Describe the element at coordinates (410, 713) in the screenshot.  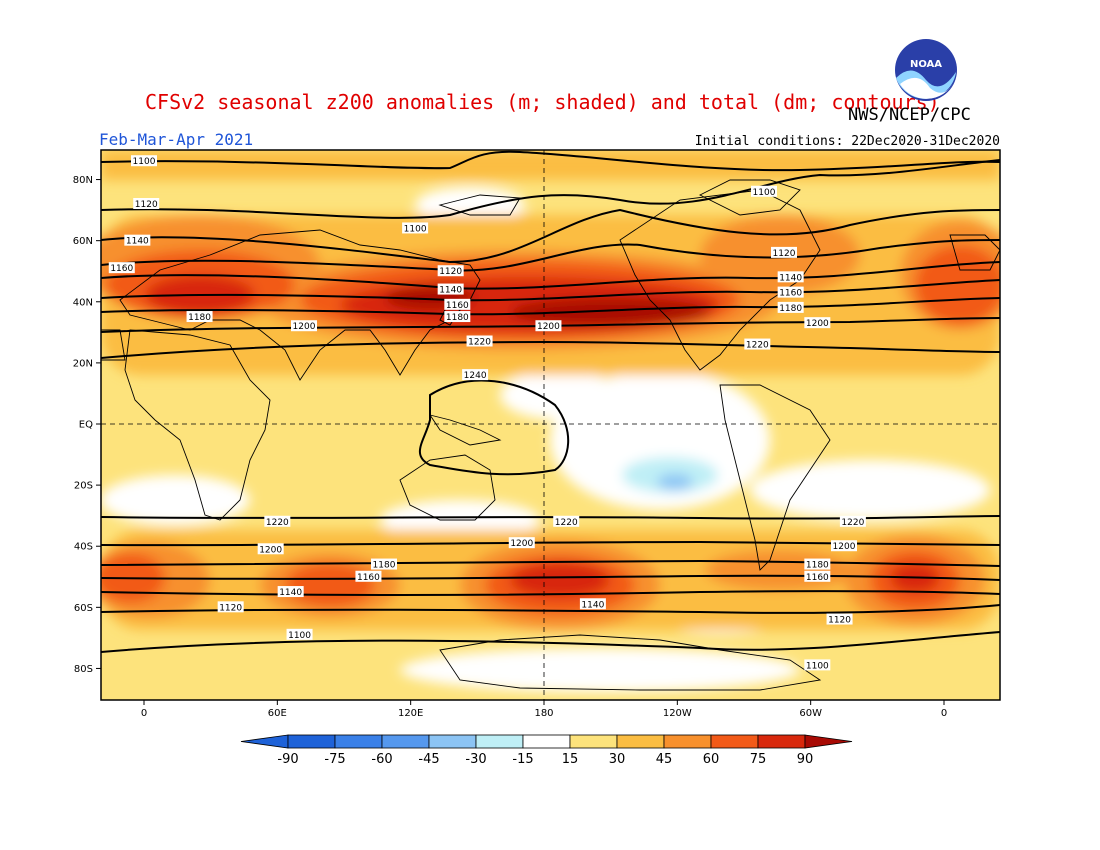
I see `lon-tick-label: 120E` at that location.